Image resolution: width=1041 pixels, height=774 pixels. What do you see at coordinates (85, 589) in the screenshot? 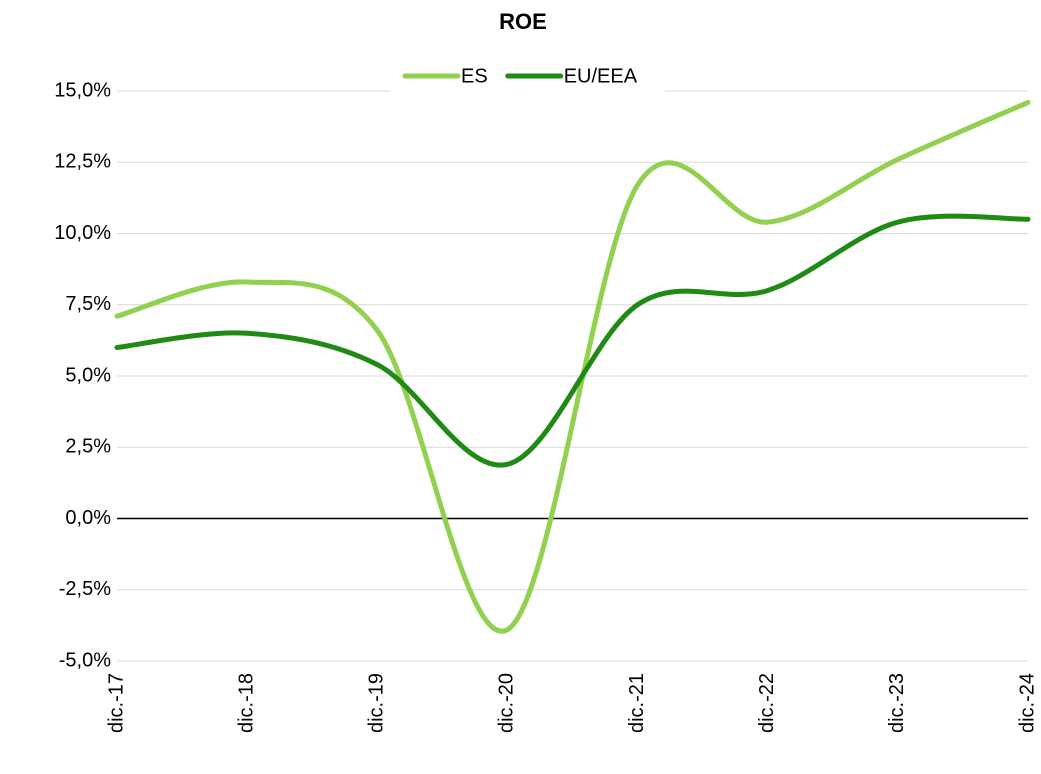
I see `y-tick-label: -2,5%` at bounding box center [85, 589].